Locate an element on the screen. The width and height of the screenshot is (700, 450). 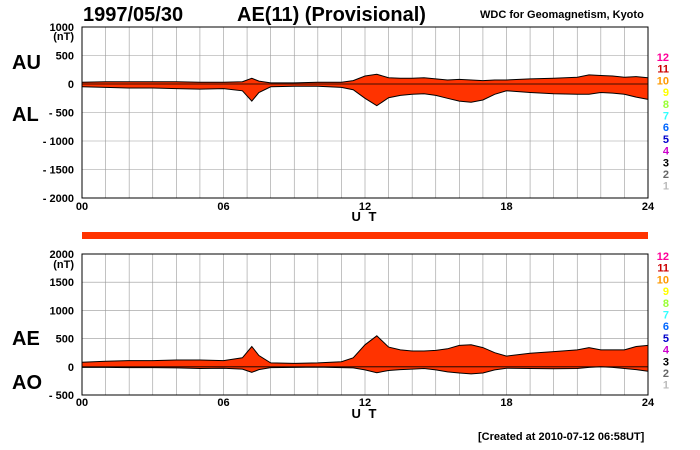
source-label: WDC for Geomagnetism, Kyoto is located at coordinates (562, 15).